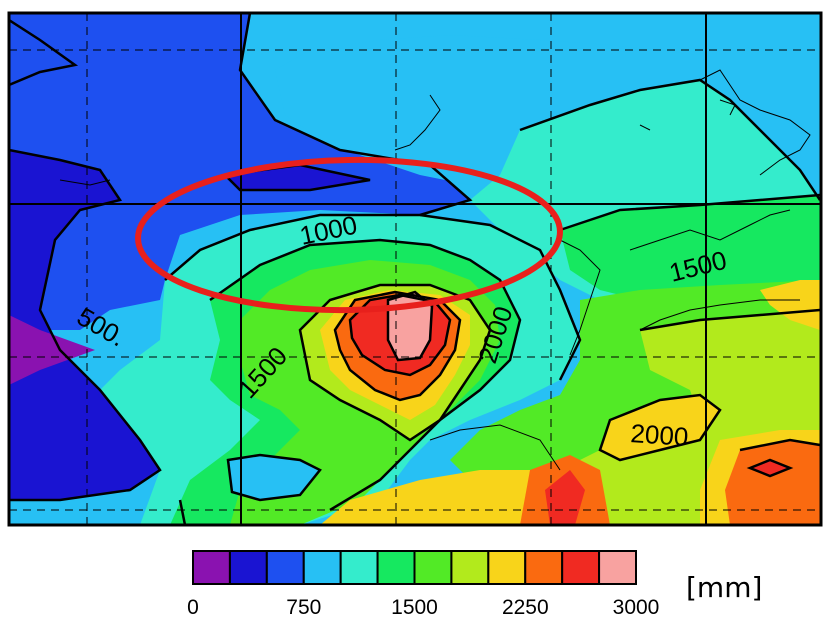 Image resolution: width=828 pixels, height=621 pixels. Describe the element at coordinates (414, 607) in the screenshot. I see `colorbar-tick-label: 1500` at that location.